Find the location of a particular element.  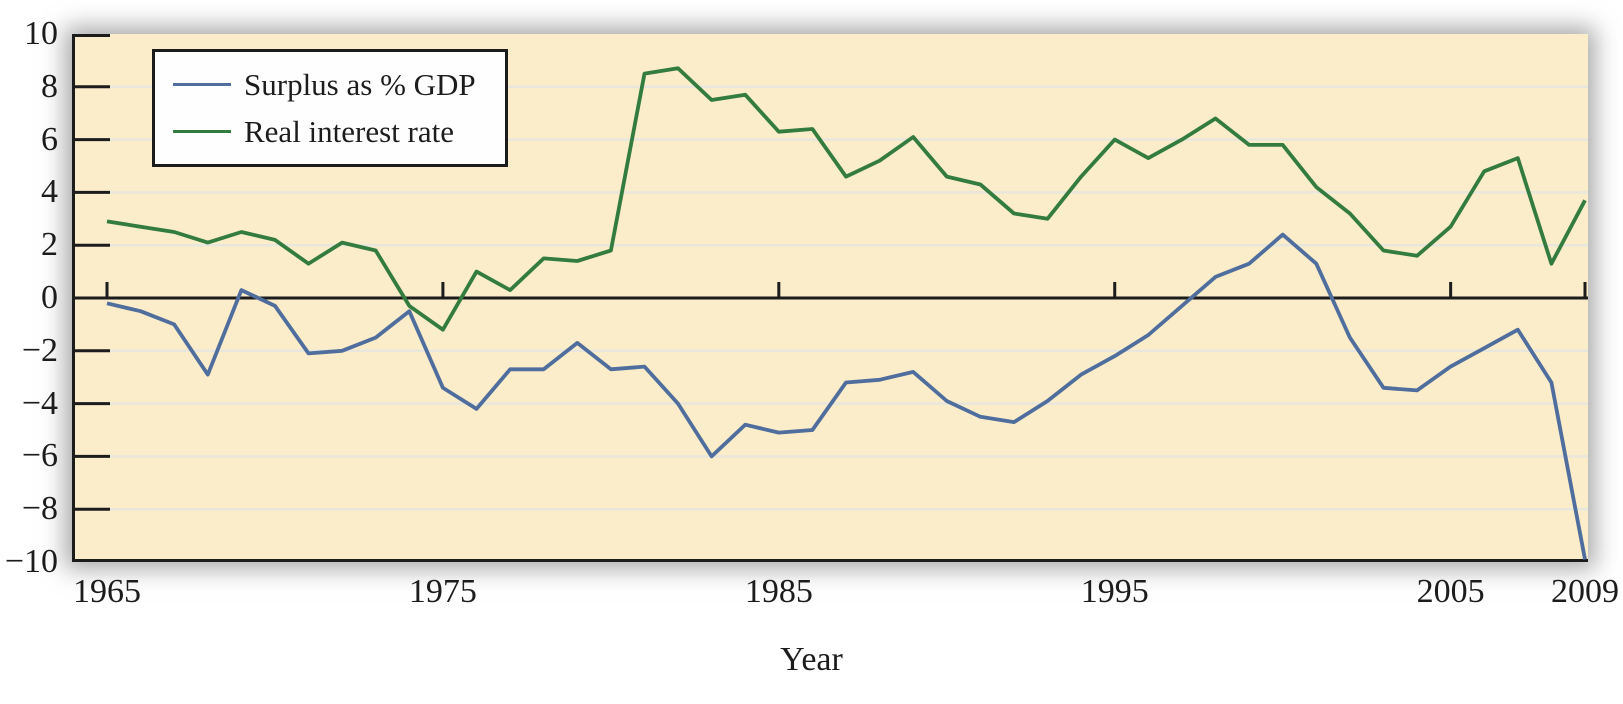

legend-label: Real interest rate is located at coordinates (349, 131).